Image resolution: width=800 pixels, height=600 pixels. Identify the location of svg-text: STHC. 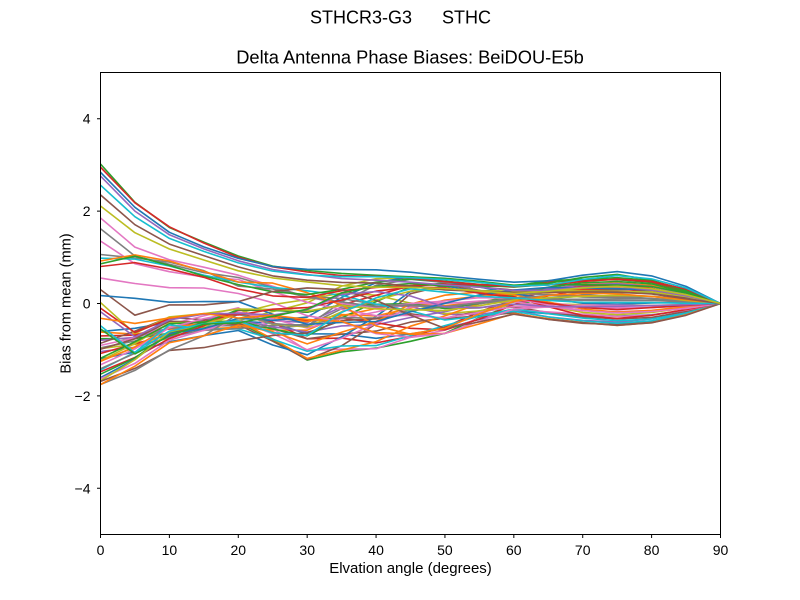
(466, 18).